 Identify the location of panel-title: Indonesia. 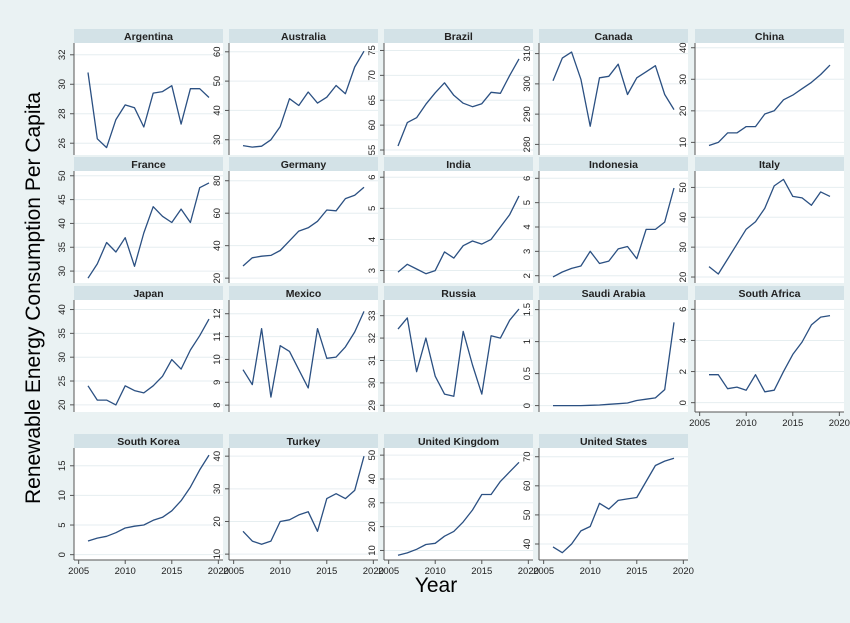
(613, 165).